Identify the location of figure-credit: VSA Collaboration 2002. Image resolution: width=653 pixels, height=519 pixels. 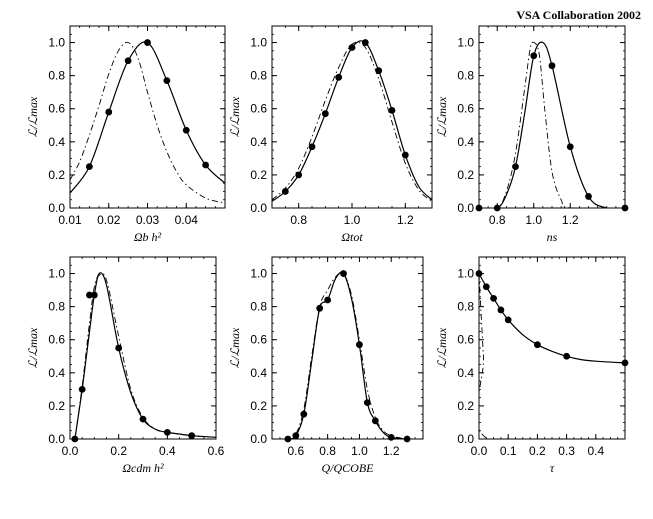
(578, 15).